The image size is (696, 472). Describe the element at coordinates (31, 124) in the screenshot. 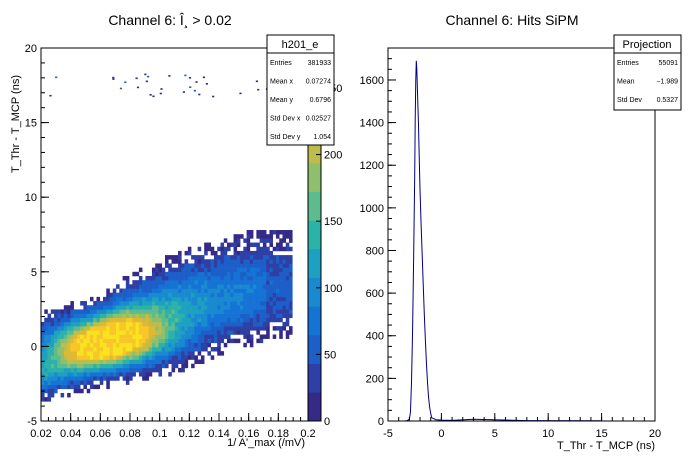

I see `y-tick-label: 15` at that location.